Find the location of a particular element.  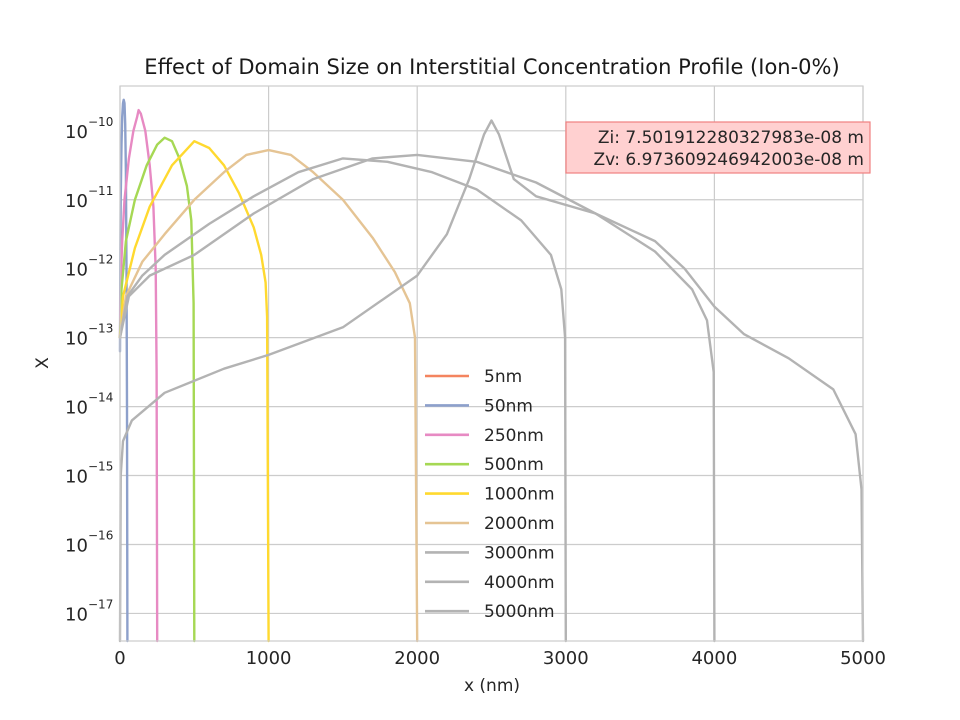

annotation-line-zv: Zv: 6.973609246942003e-08 m is located at coordinates (728, 160).